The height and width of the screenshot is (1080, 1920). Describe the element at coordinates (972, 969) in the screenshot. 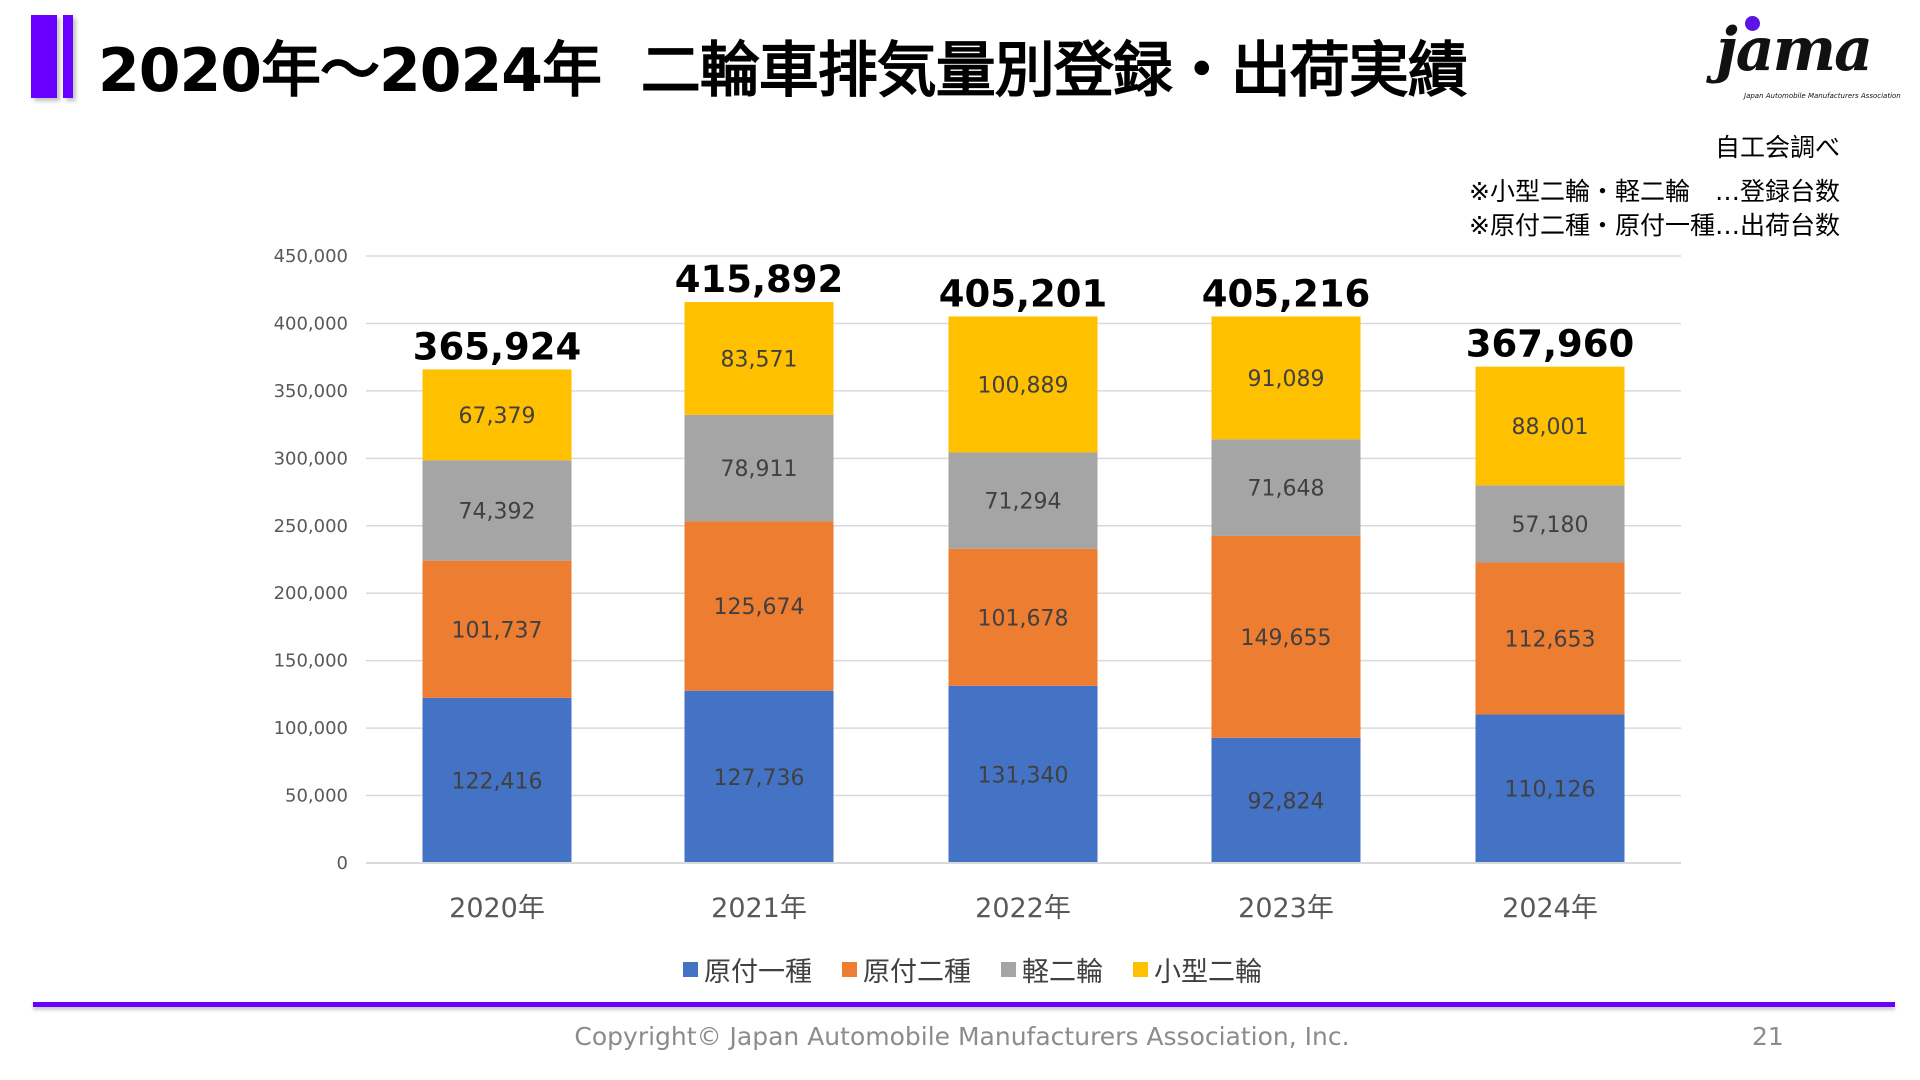

I see `chart-legend: 原付一種 原付二種 軽二輪 小型二輪` at that location.